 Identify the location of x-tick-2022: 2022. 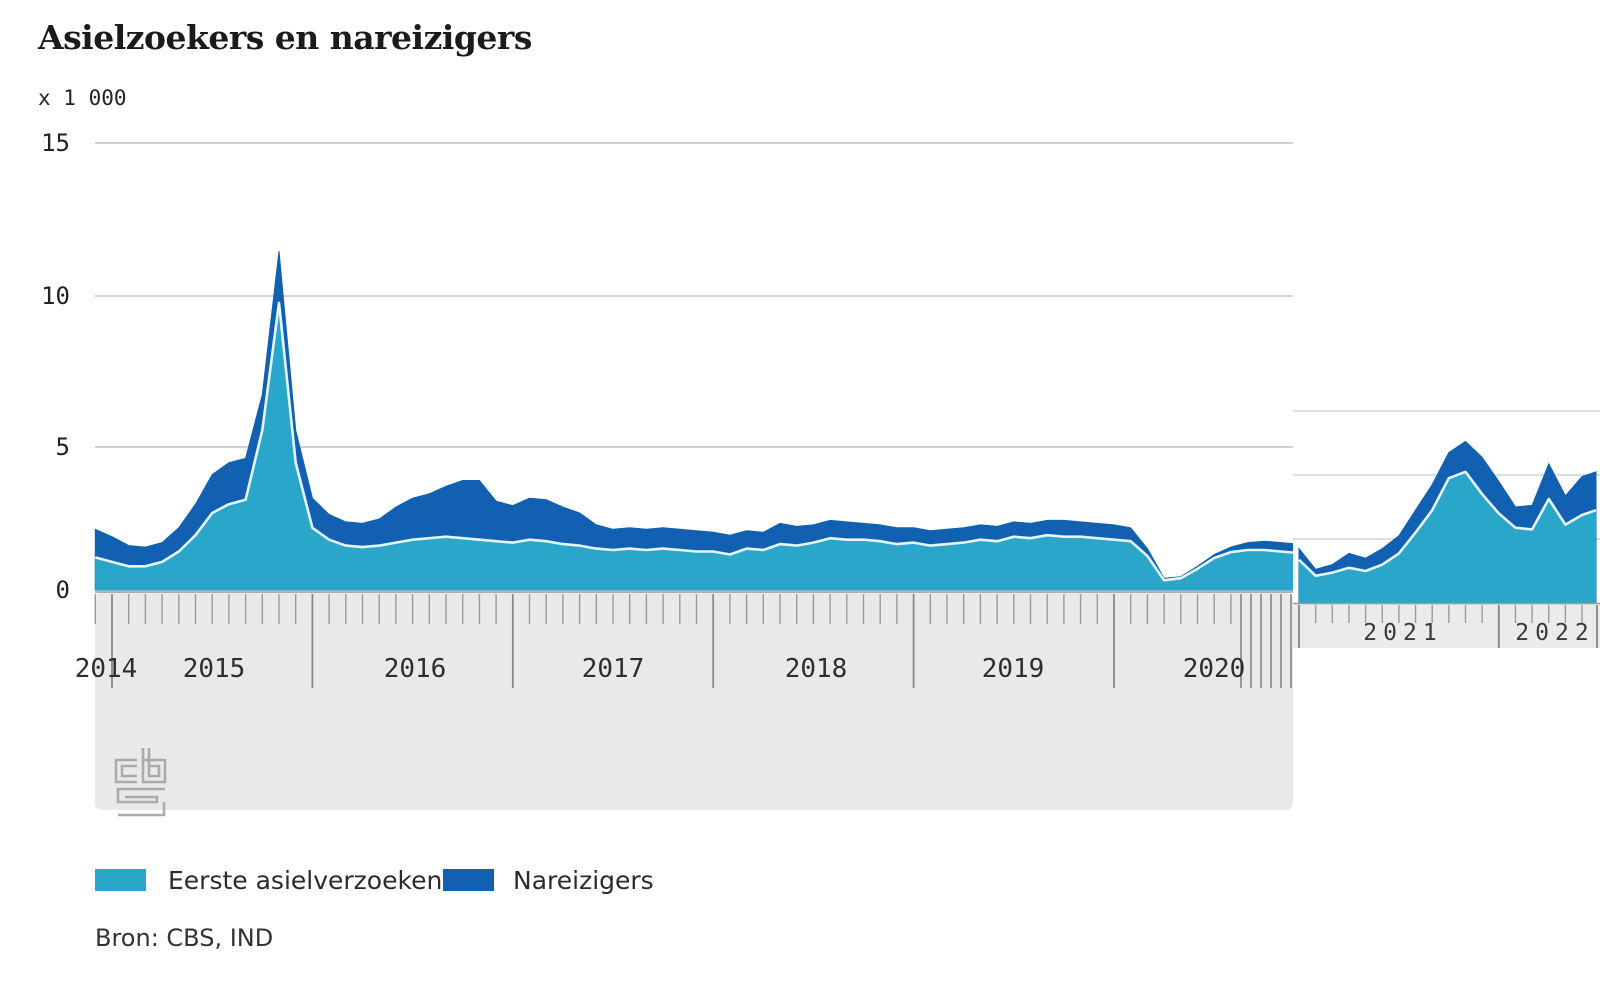
(1555, 633).